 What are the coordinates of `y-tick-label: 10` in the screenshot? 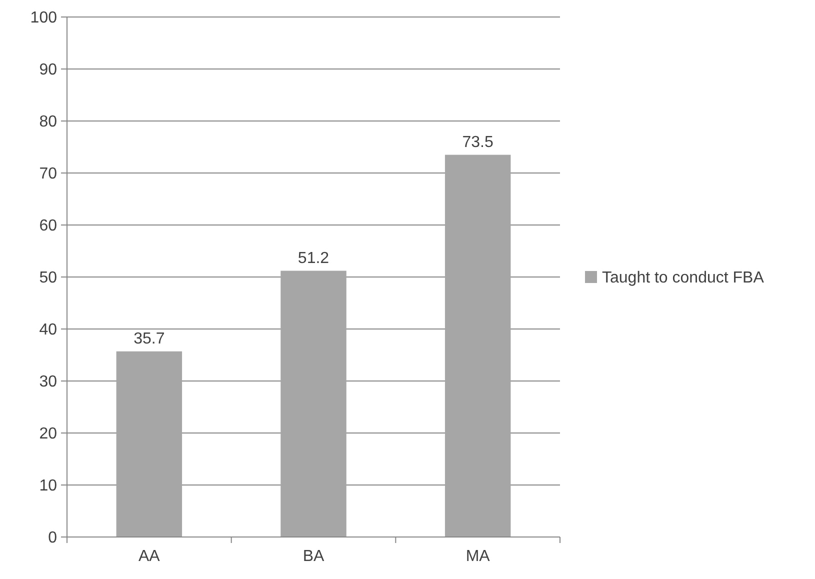 It's located at (48, 486).